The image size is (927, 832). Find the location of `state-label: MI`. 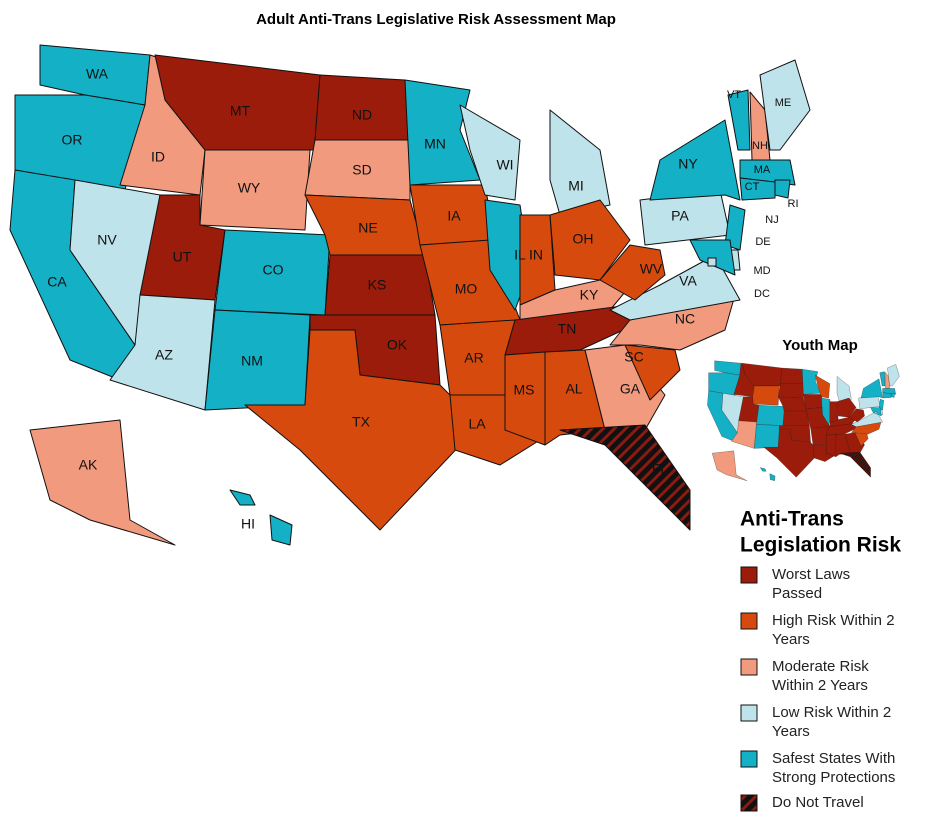

state-label: MI is located at coordinates (576, 186).